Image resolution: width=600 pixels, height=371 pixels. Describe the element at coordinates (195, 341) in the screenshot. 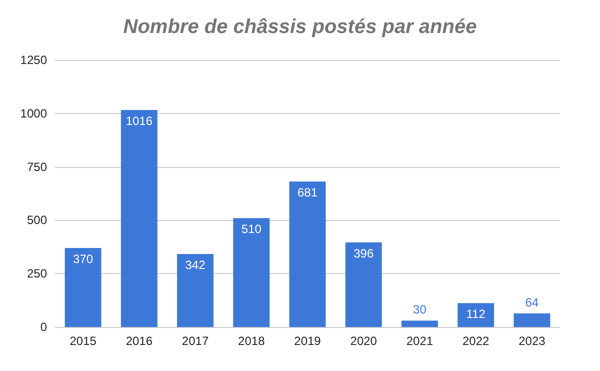

I see `x-tick-label: 2017` at that location.